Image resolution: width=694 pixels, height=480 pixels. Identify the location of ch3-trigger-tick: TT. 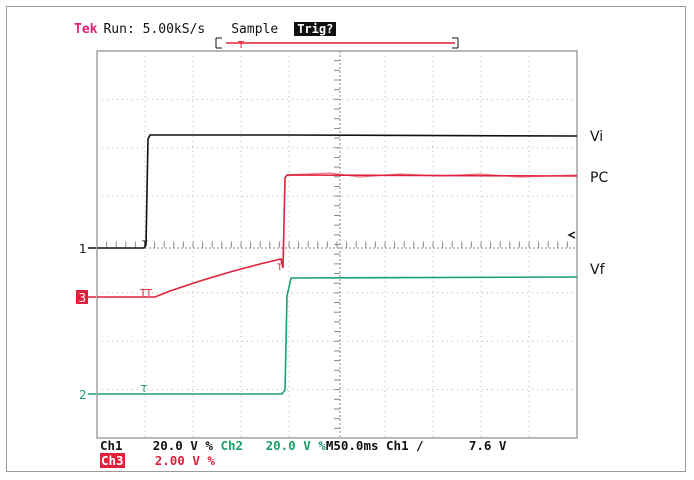
(146, 293).